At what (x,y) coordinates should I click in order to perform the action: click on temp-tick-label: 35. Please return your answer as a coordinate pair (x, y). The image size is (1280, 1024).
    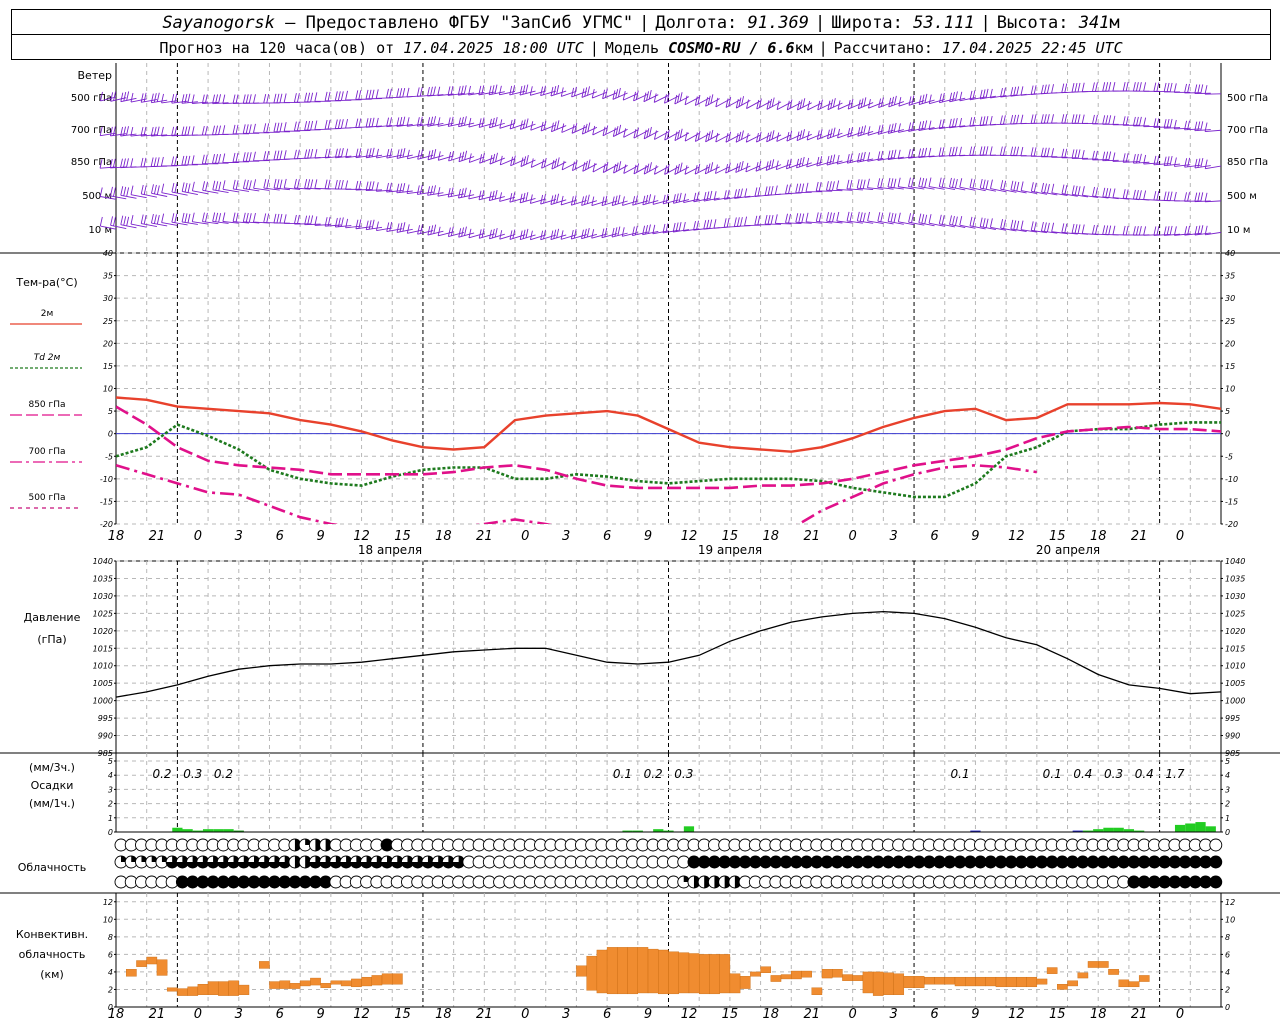
    Looking at the image, I should click on (108, 276).